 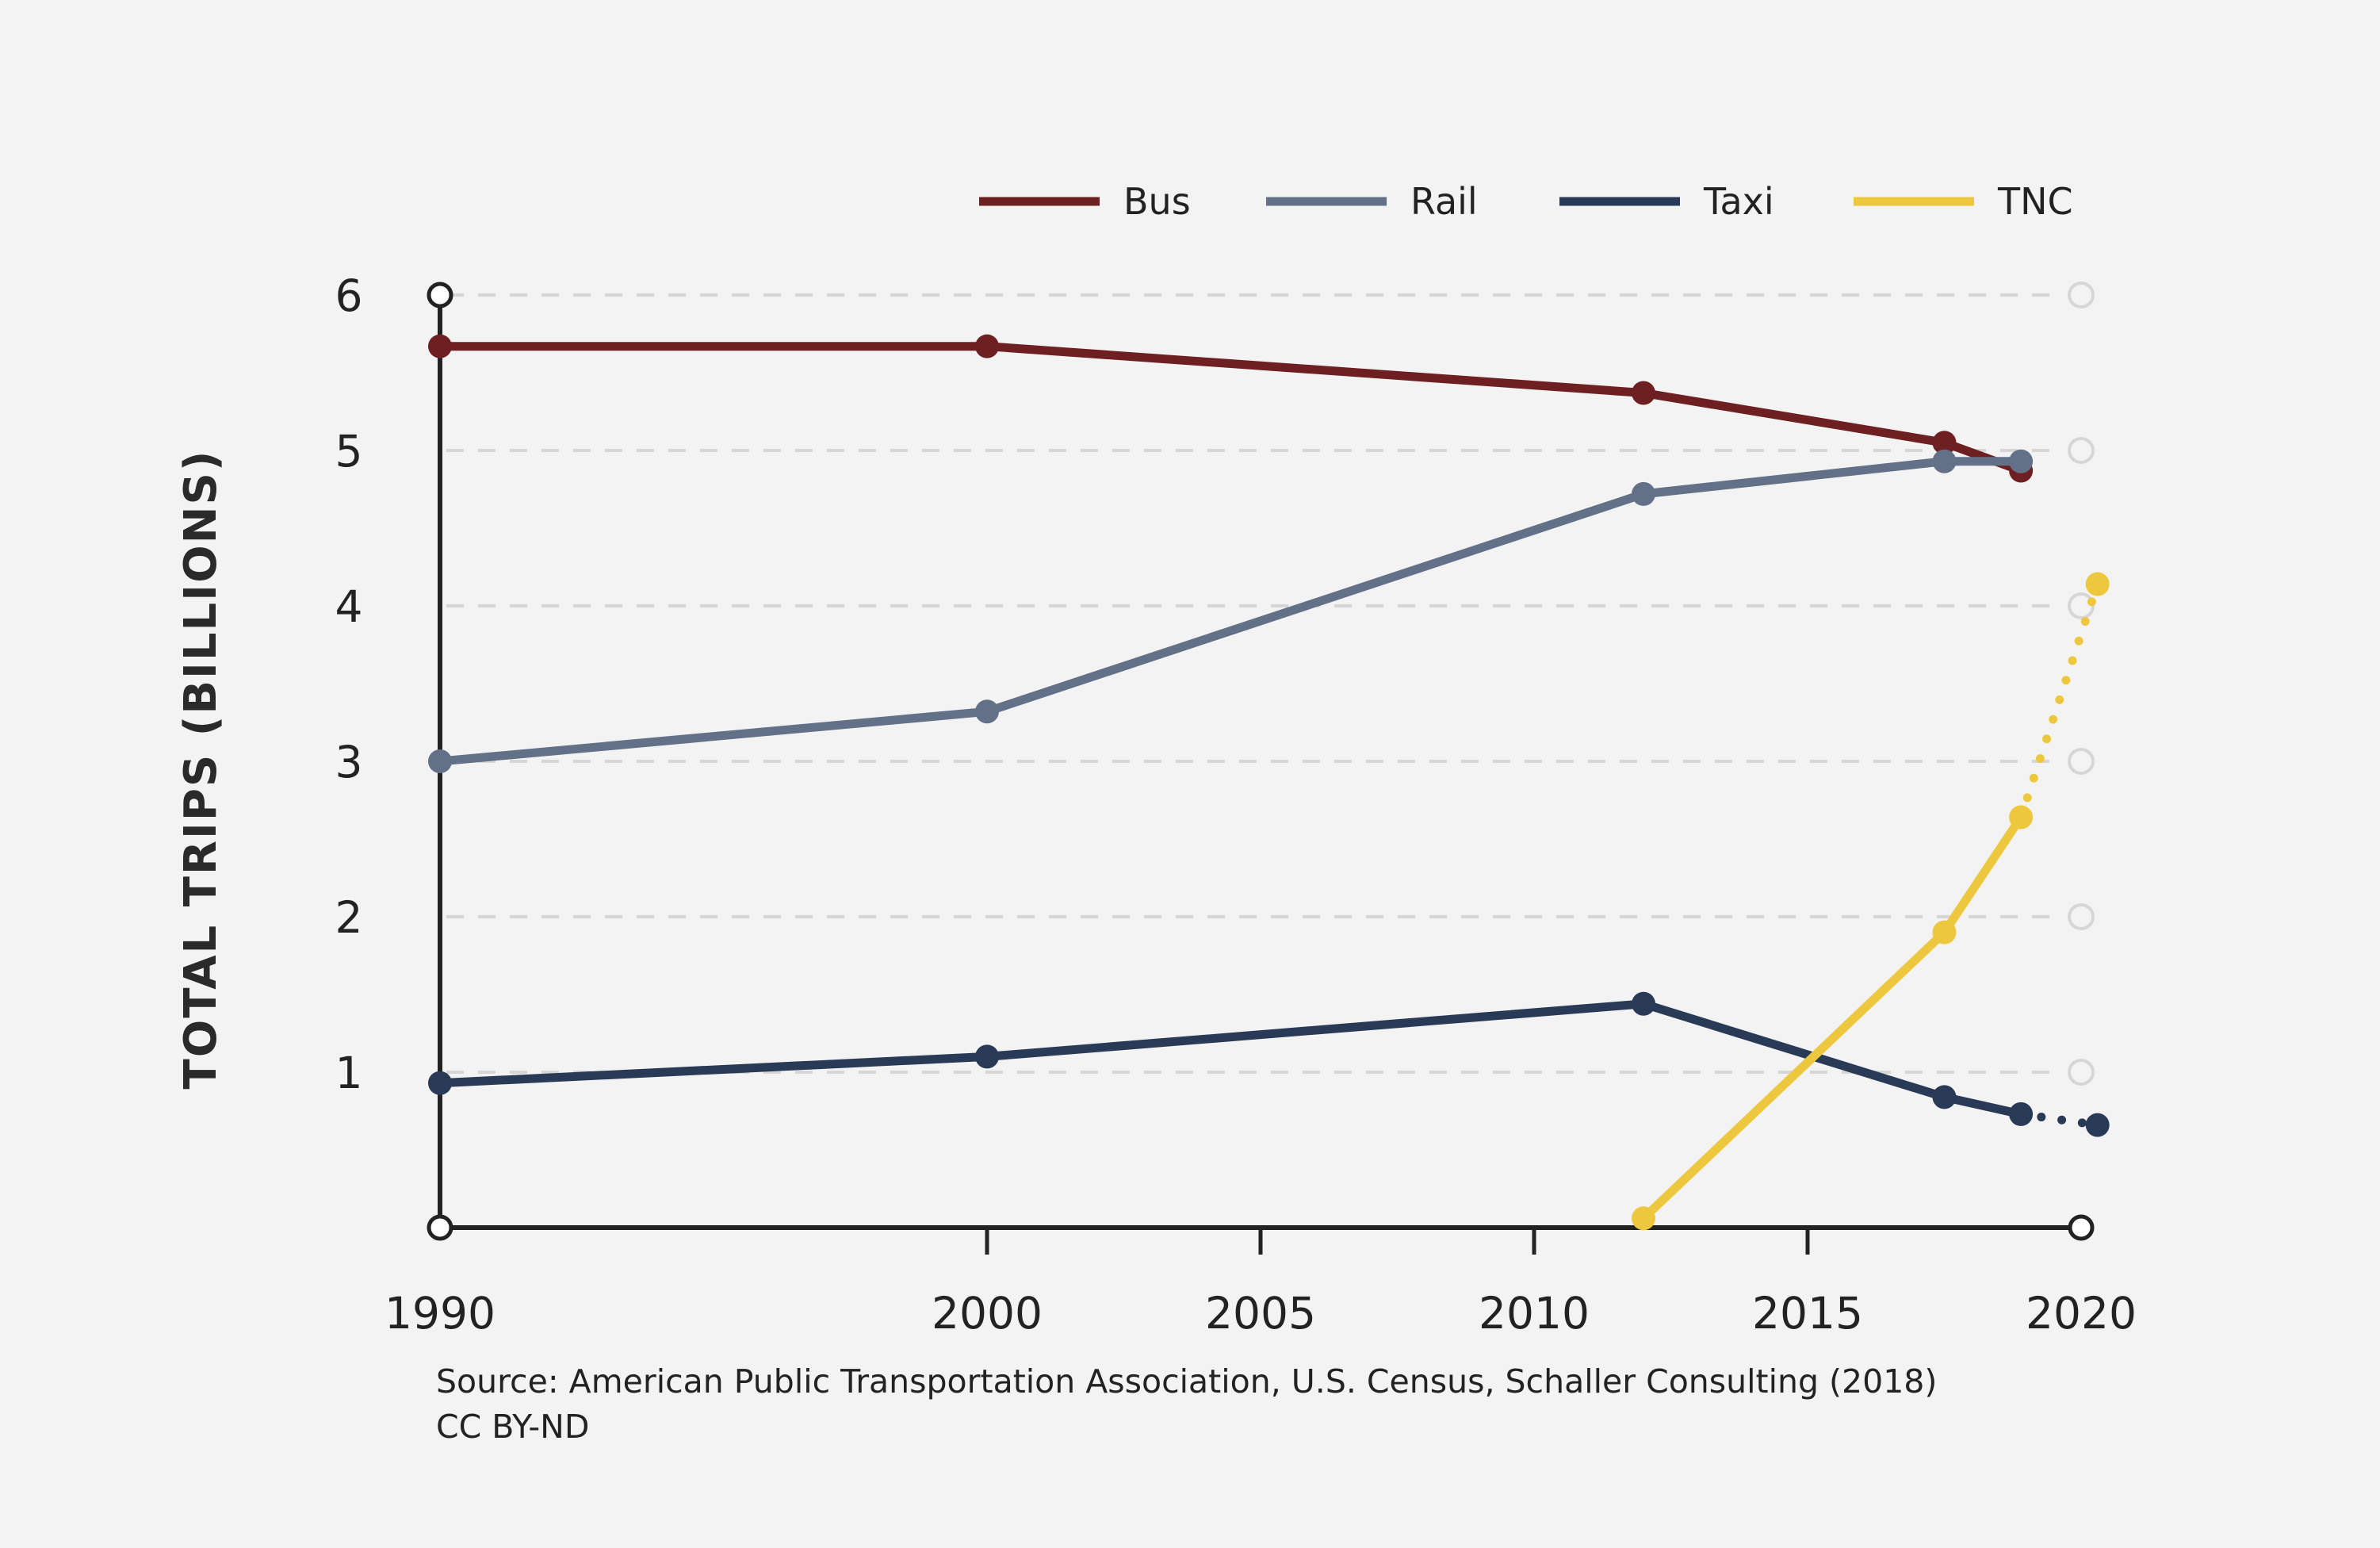 What do you see at coordinates (1738, 201) in the screenshot?
I see `legend-label: Taxi` at bounding box center [1738, 201].